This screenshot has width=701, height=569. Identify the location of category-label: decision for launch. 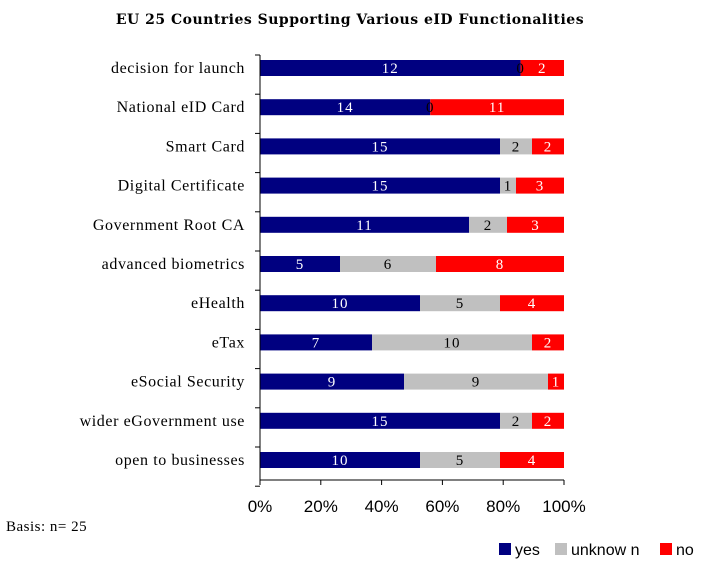
(178, 68).